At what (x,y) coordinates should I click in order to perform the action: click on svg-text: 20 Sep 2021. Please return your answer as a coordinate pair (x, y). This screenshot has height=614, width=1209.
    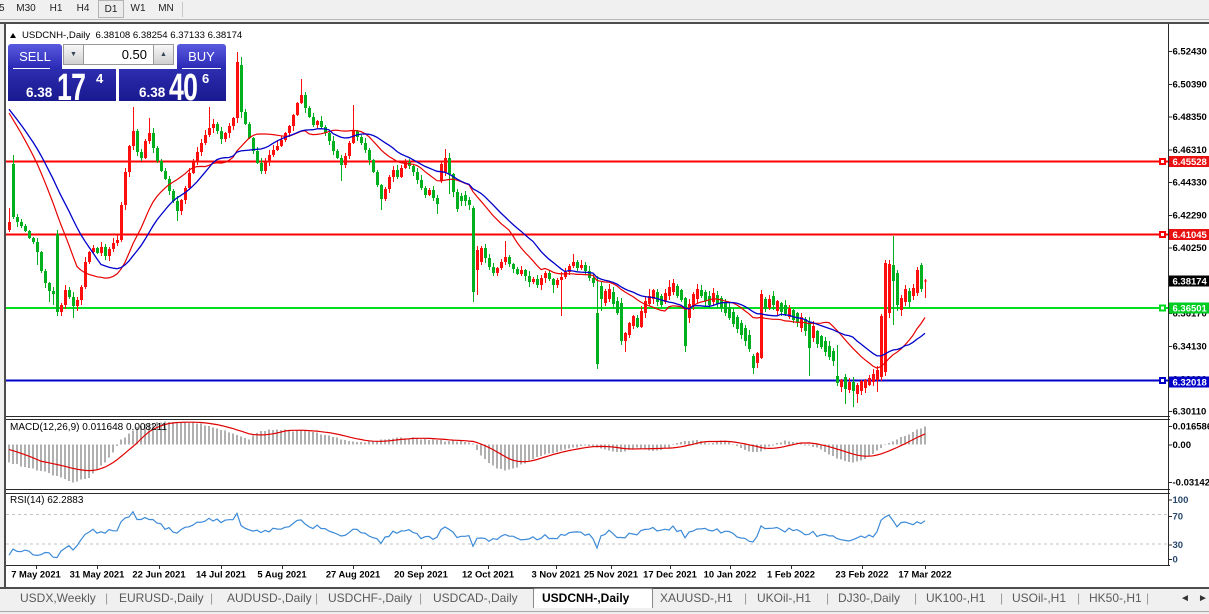
    Looking at the image, I should click on (421, 574).